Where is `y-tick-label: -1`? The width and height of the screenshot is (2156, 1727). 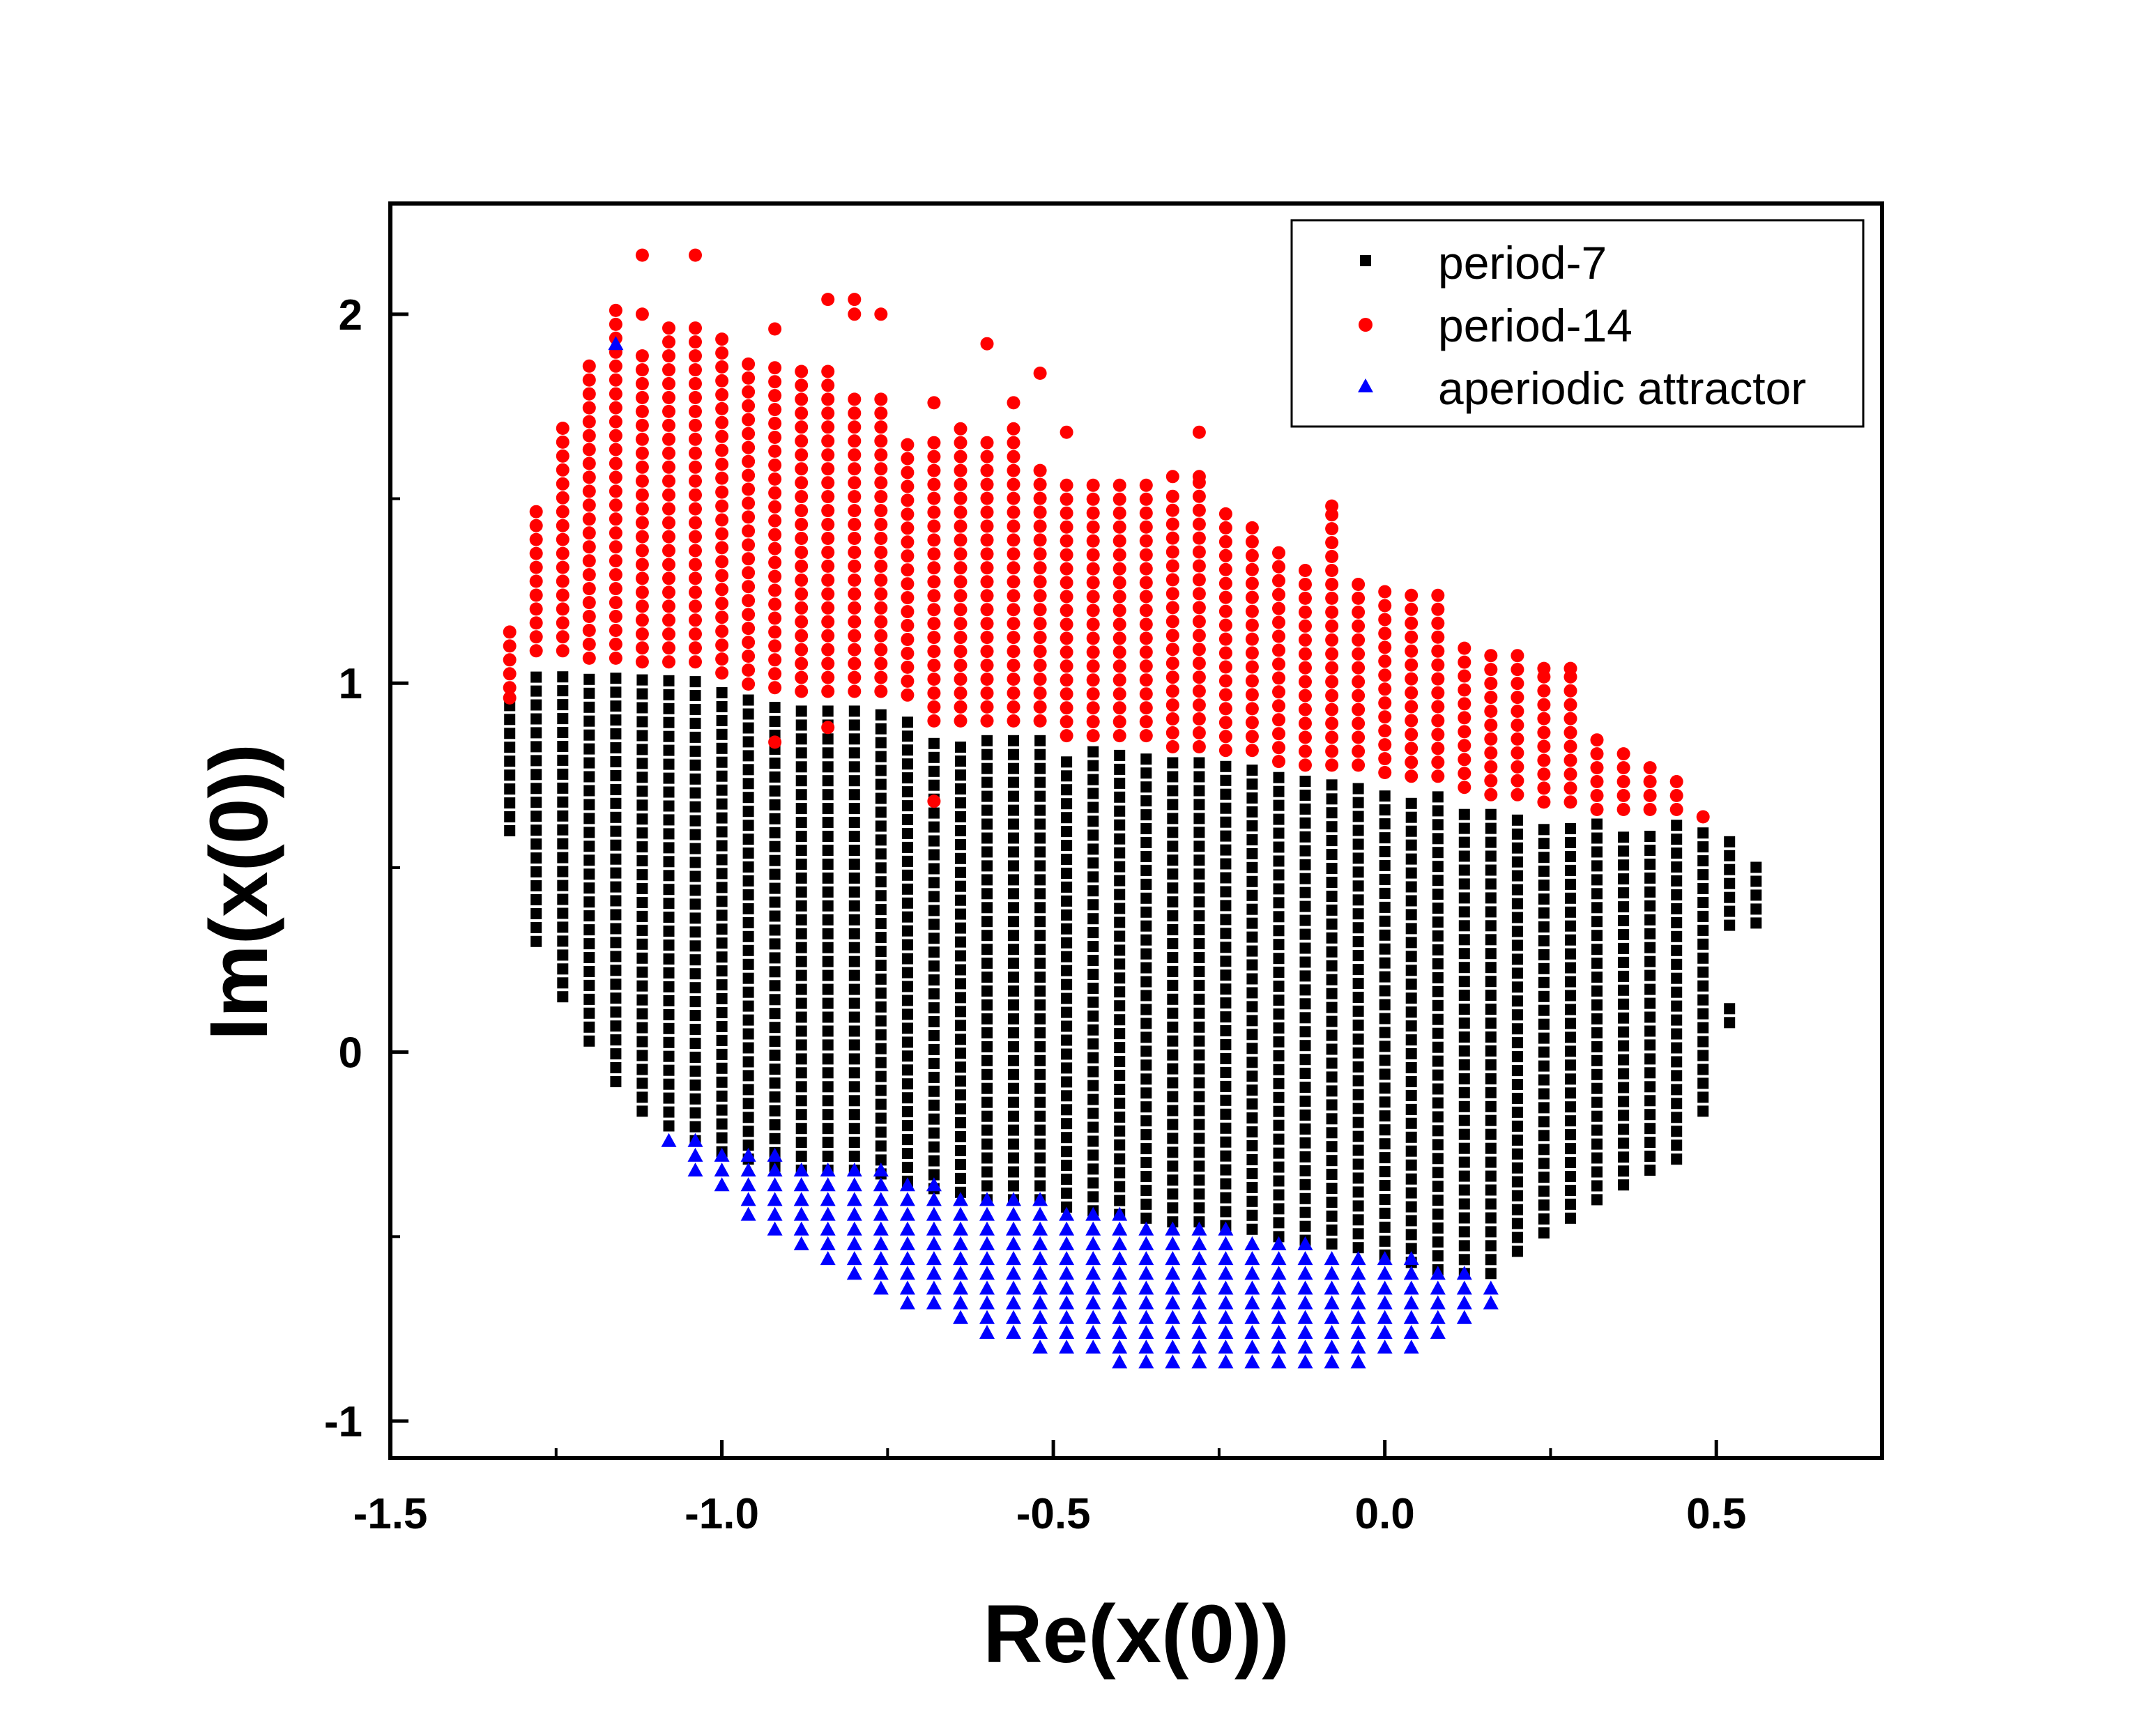
y-tick-label: -1 is located at coordinates (343, 1422).